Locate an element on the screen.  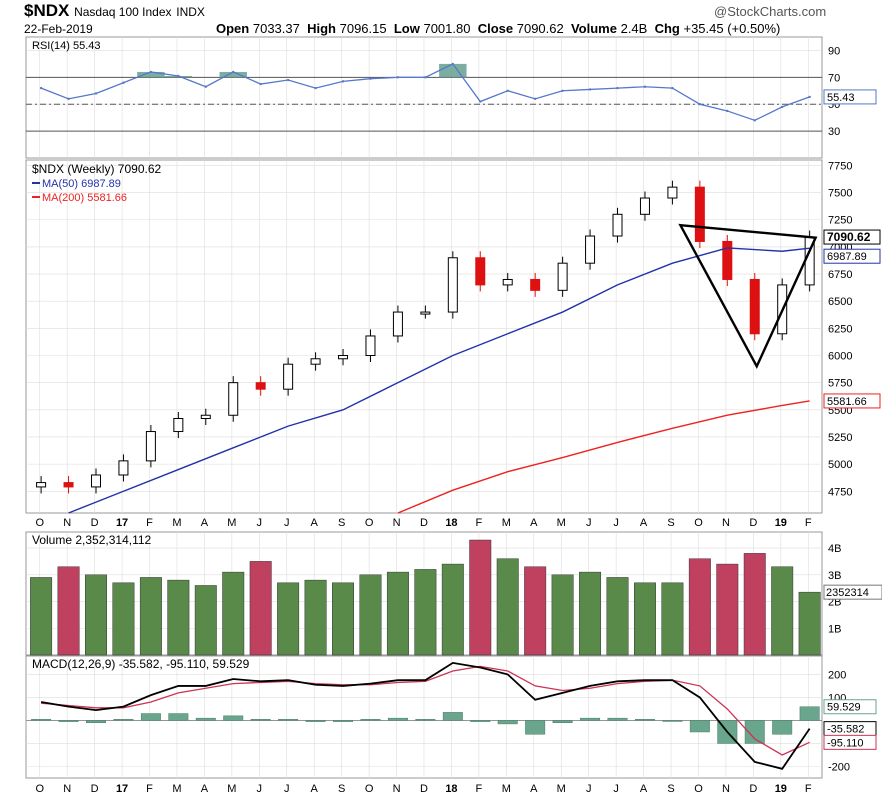
price-tick-label: 7500 is located at coordinates (840, 194).